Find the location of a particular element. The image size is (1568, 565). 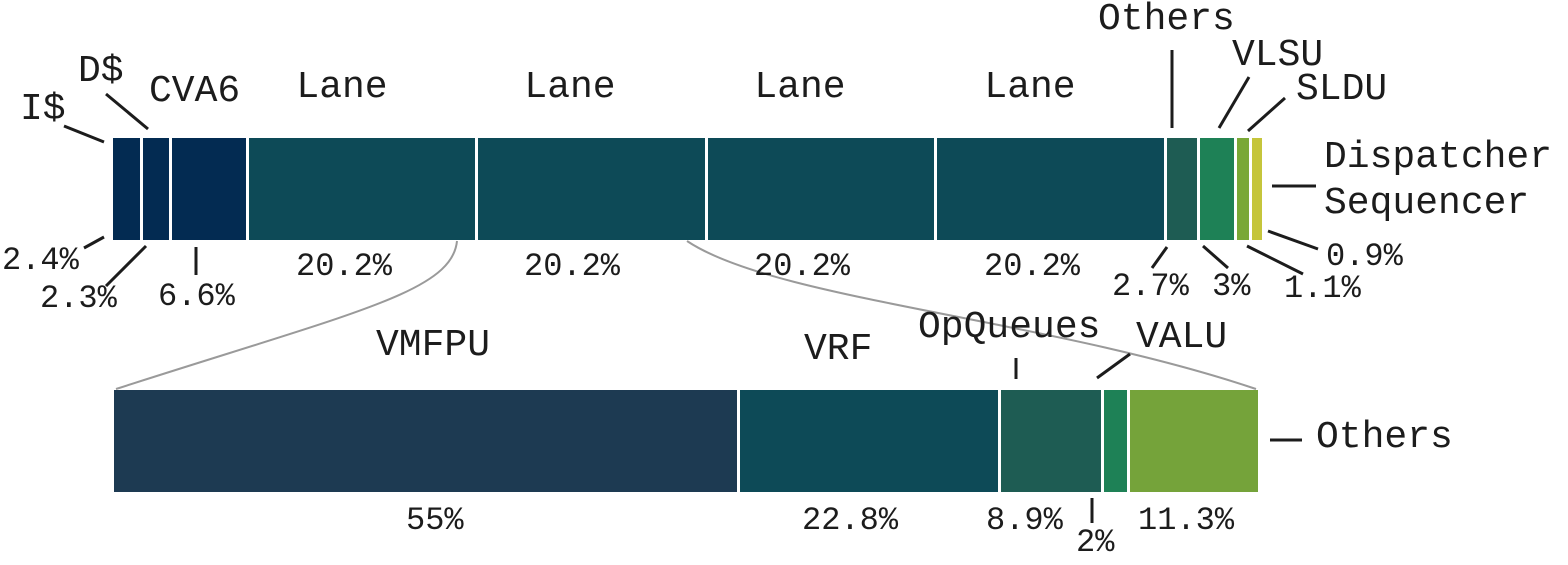

label-valu: VALU is located at coordinates (1182, 337).